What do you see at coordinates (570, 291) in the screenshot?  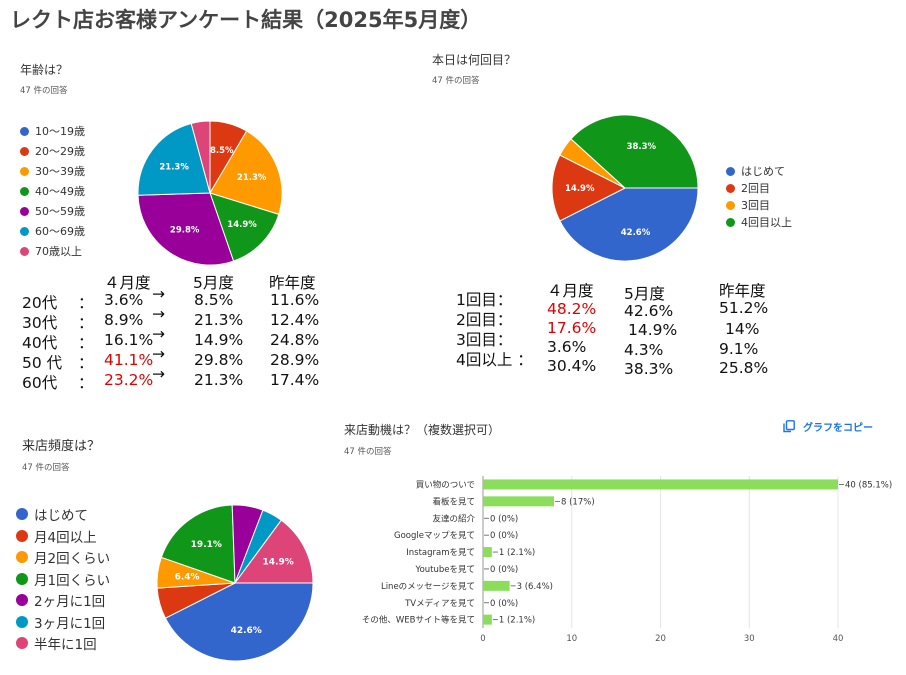 I see `visit-table-header-apr: ４月度` at bounding box center [570, 291].